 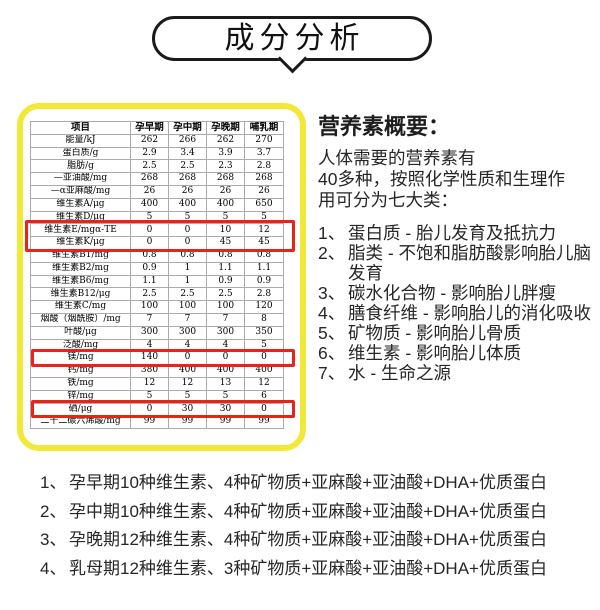 I want to click on table-row: 维生素A/μg 400 400 400 650, so click(x=157, y=204).